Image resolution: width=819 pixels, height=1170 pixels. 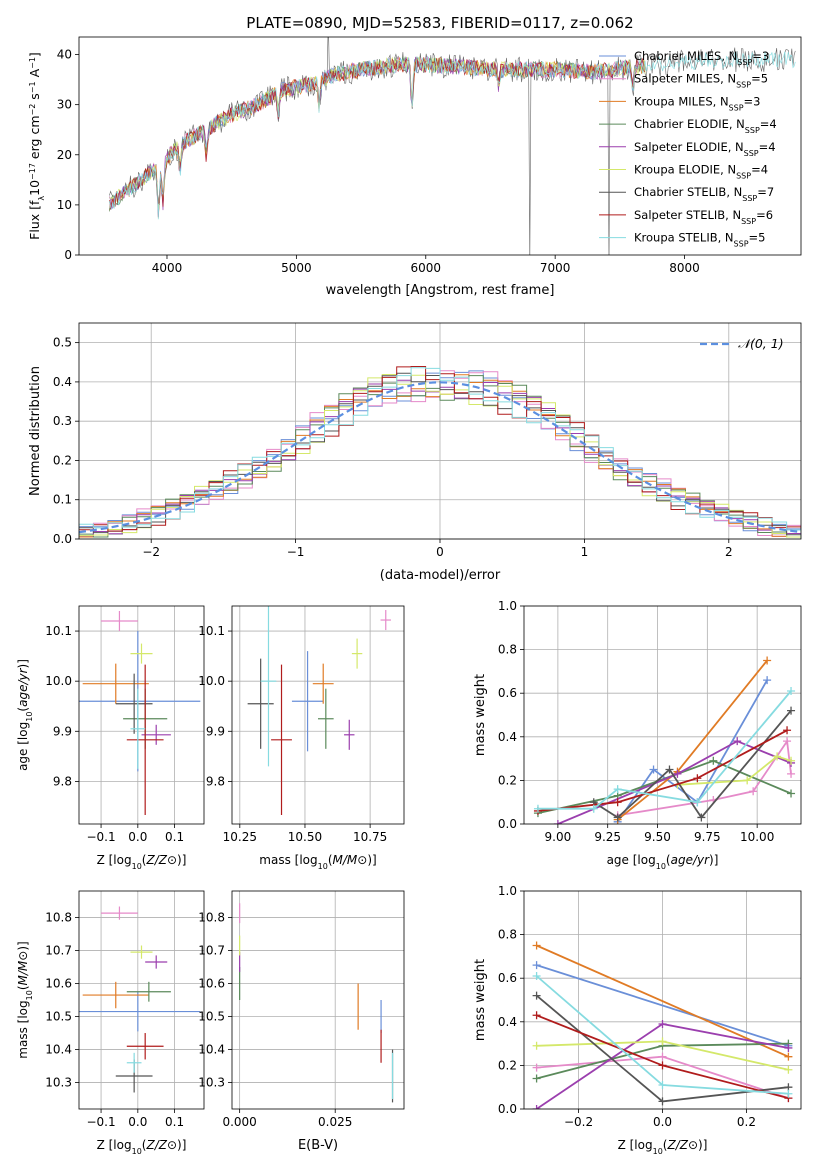 I want to click on legend-entry-6-part: SSP, so click(x=749, y=198).